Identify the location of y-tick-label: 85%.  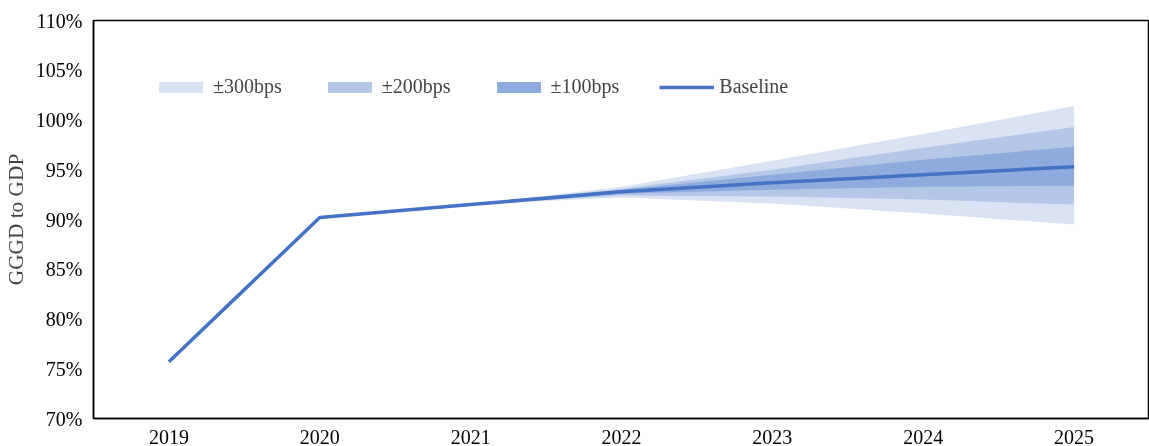
(64, 269).